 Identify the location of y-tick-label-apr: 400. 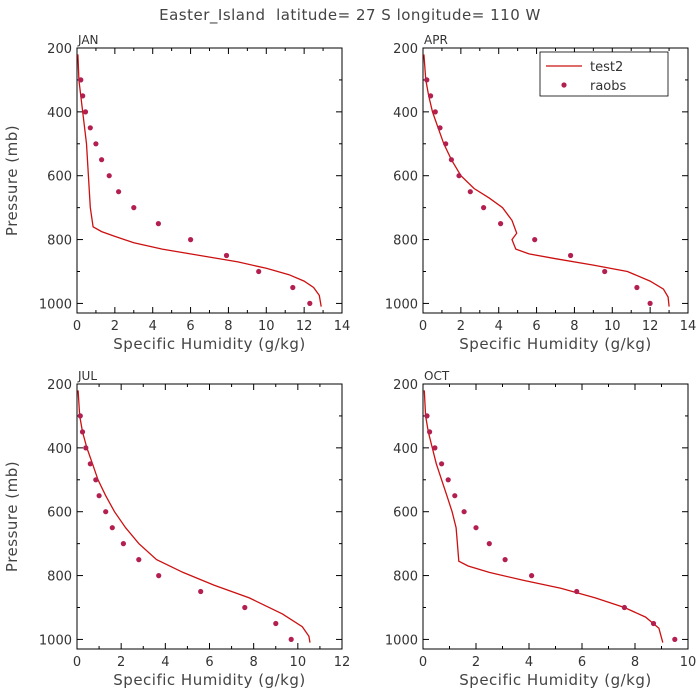
(405, 113).